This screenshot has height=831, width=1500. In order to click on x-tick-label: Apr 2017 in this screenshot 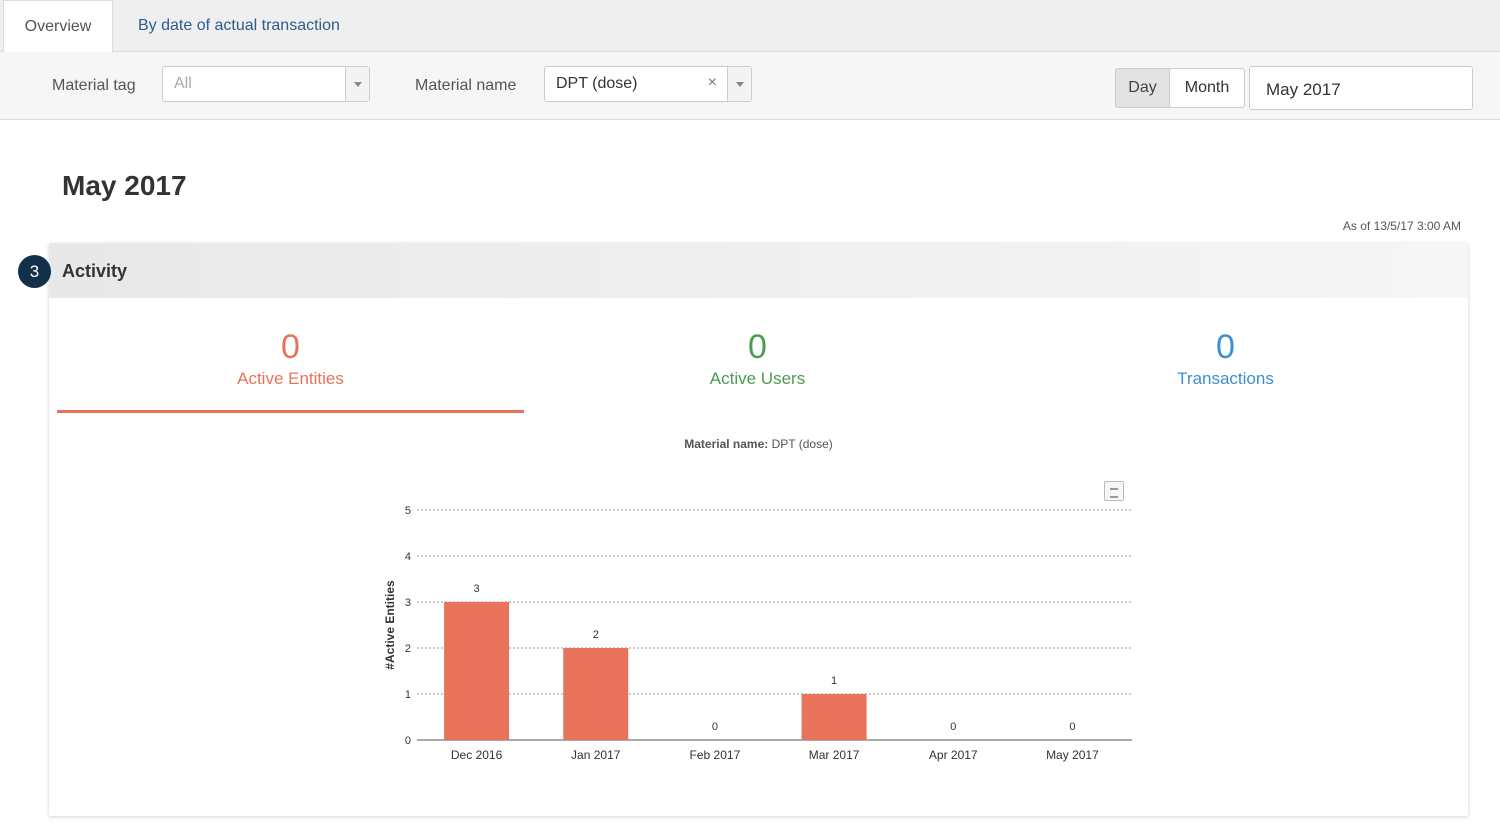, I will do `click(953, 755)`.